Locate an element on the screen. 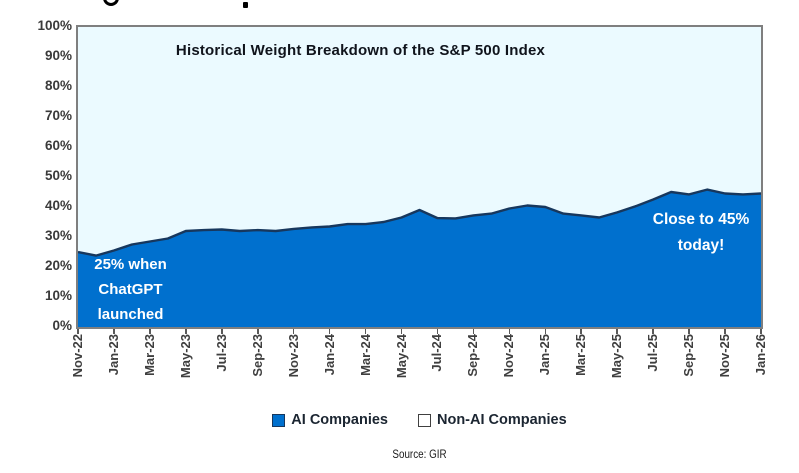 The width and height of the screenshot is (799, 473). x-axis-tick-label: May-24 is located at coordinates (401, 356).